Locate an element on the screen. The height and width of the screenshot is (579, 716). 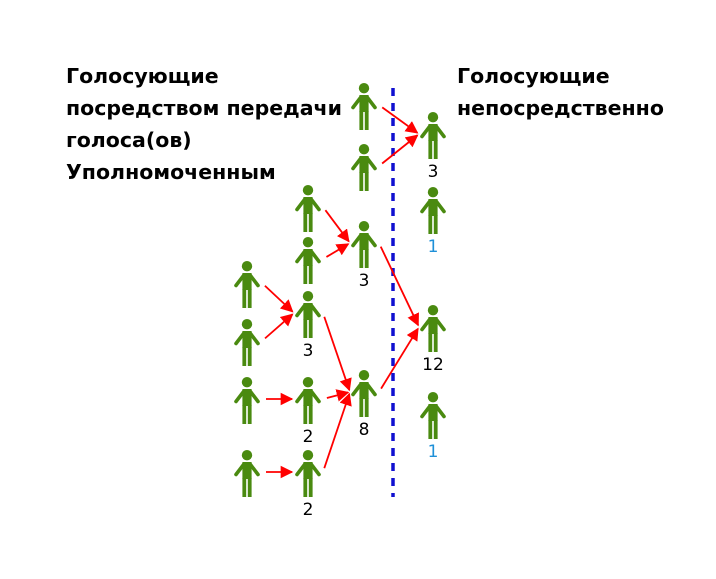
proxy-voters-heading-line-1: Голосующие is located at coordinates (142, 76).